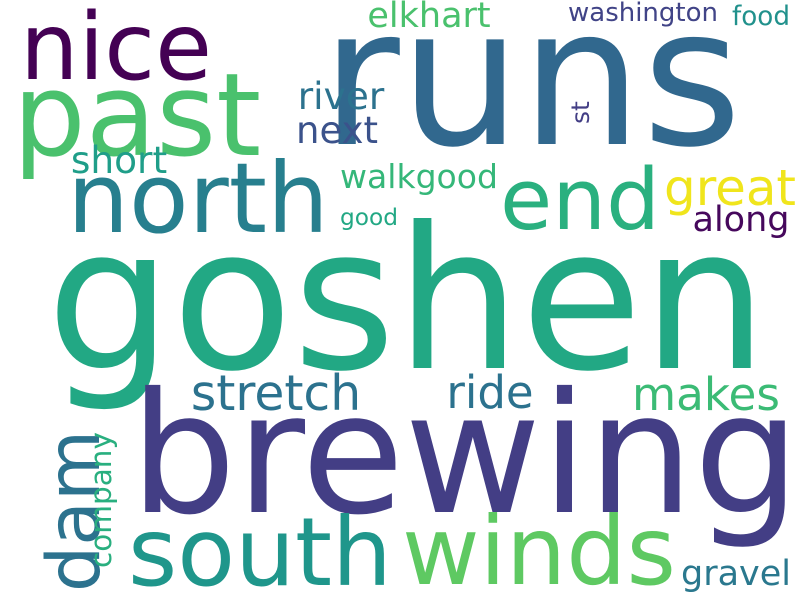 This screenshot has height=600, width=800. What do you see at coordinates (736, 573) in the screenshot?
I see `word-gravel: gravel` at bounding box center [736, 573].